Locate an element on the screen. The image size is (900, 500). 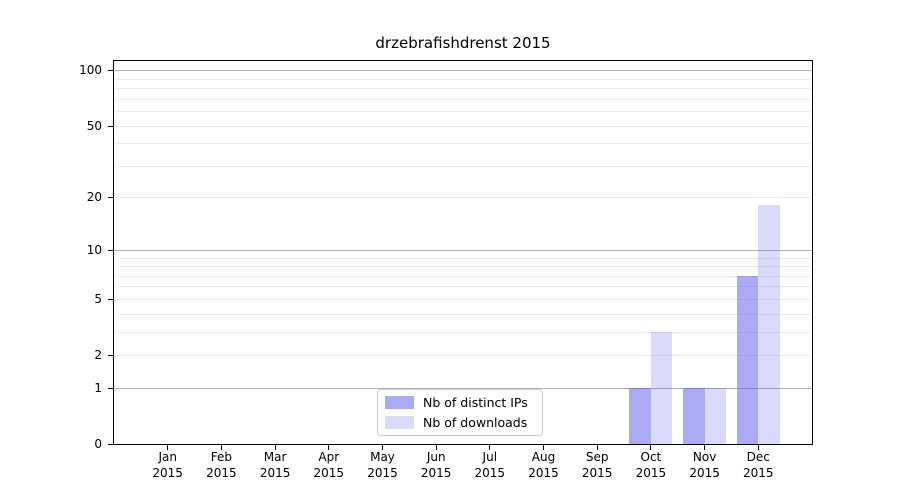
bar-dec-distinct-ips is located at coordinates (747, 359).